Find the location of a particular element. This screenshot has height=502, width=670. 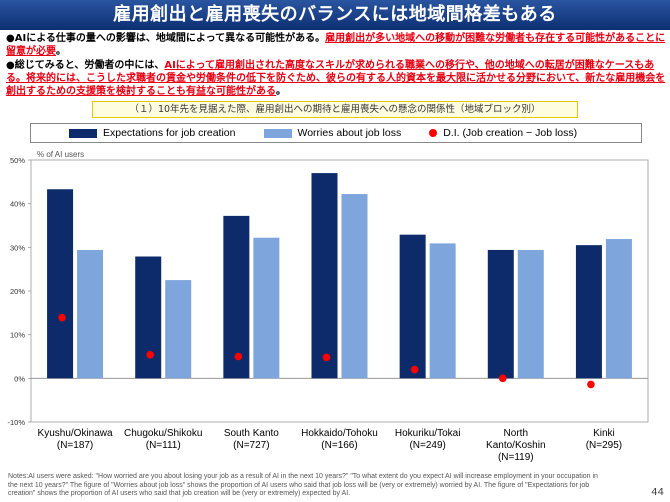

legend-label: Expectations for job creation is located at coordinates (169, 133).